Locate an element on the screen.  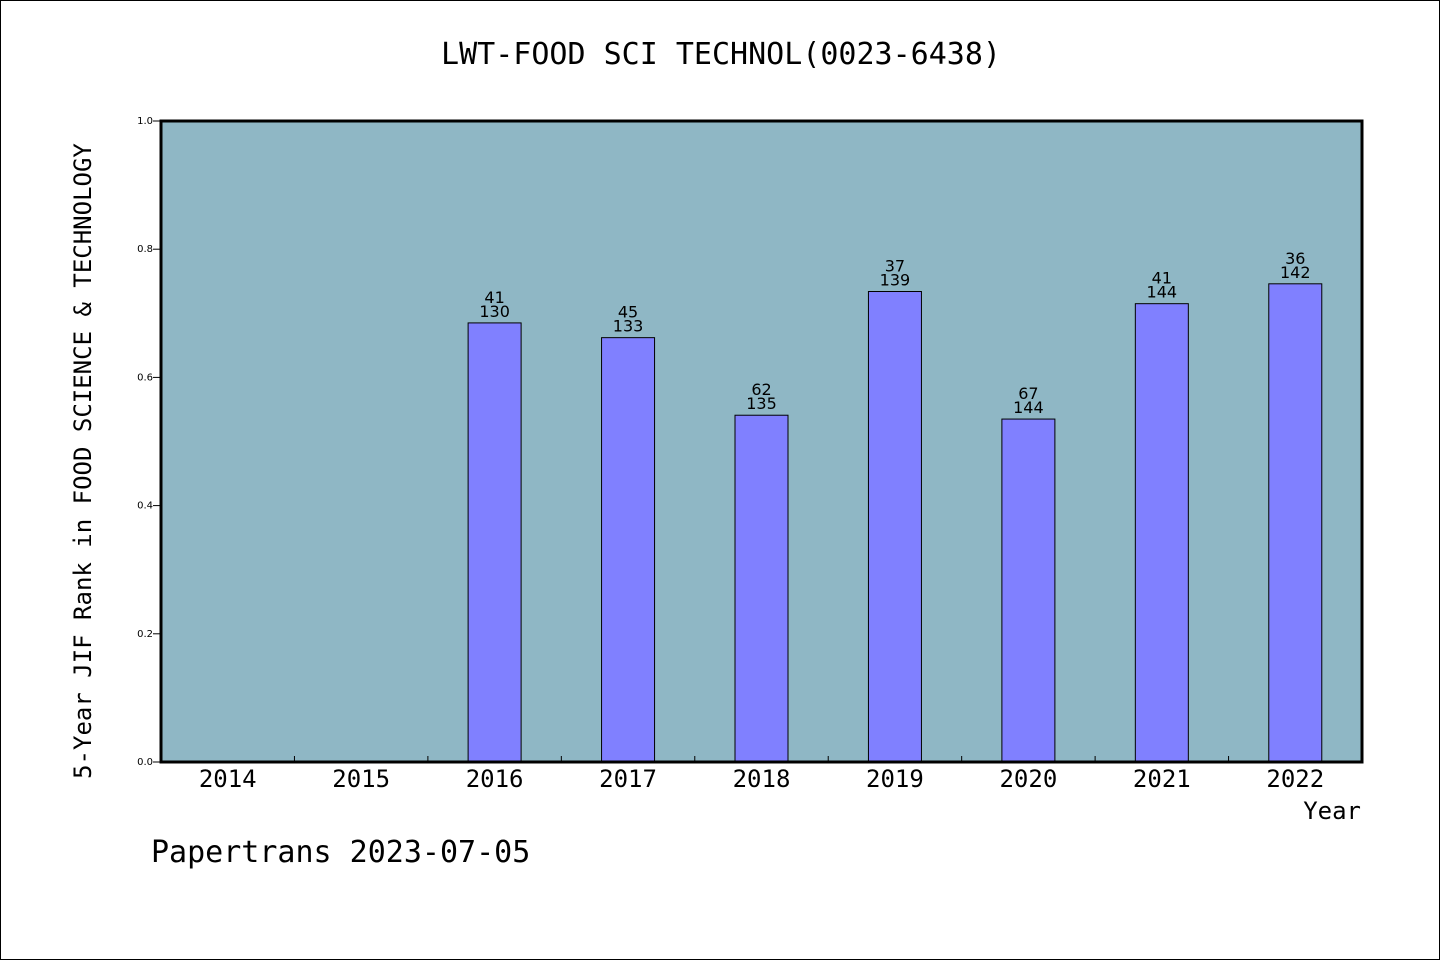
footer-credit: Papertrans 2023-07-05 is located at coordinates (341, 852).